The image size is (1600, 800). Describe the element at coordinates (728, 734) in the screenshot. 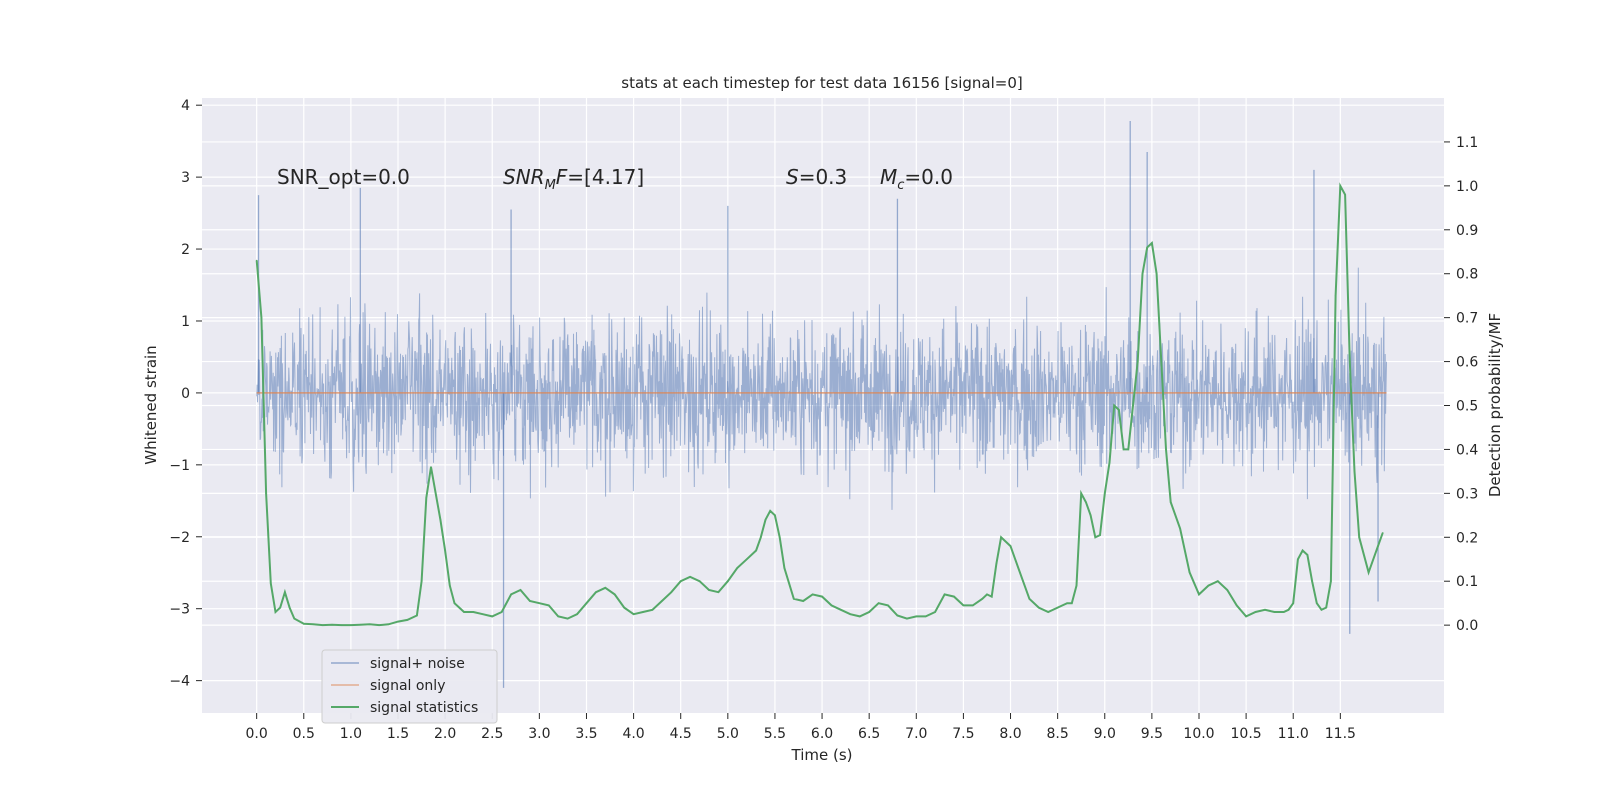

I see `x-tick-label: 5.0` at that location.